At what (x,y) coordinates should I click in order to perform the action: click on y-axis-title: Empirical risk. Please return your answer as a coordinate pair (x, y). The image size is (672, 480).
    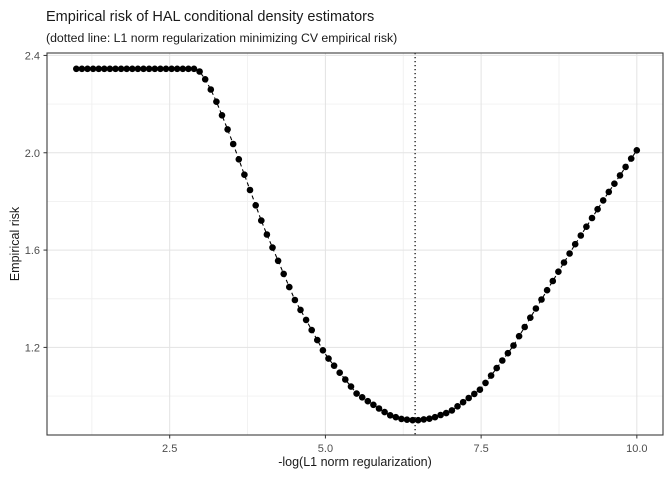
    Looking at the image, I should click on (15, 244).